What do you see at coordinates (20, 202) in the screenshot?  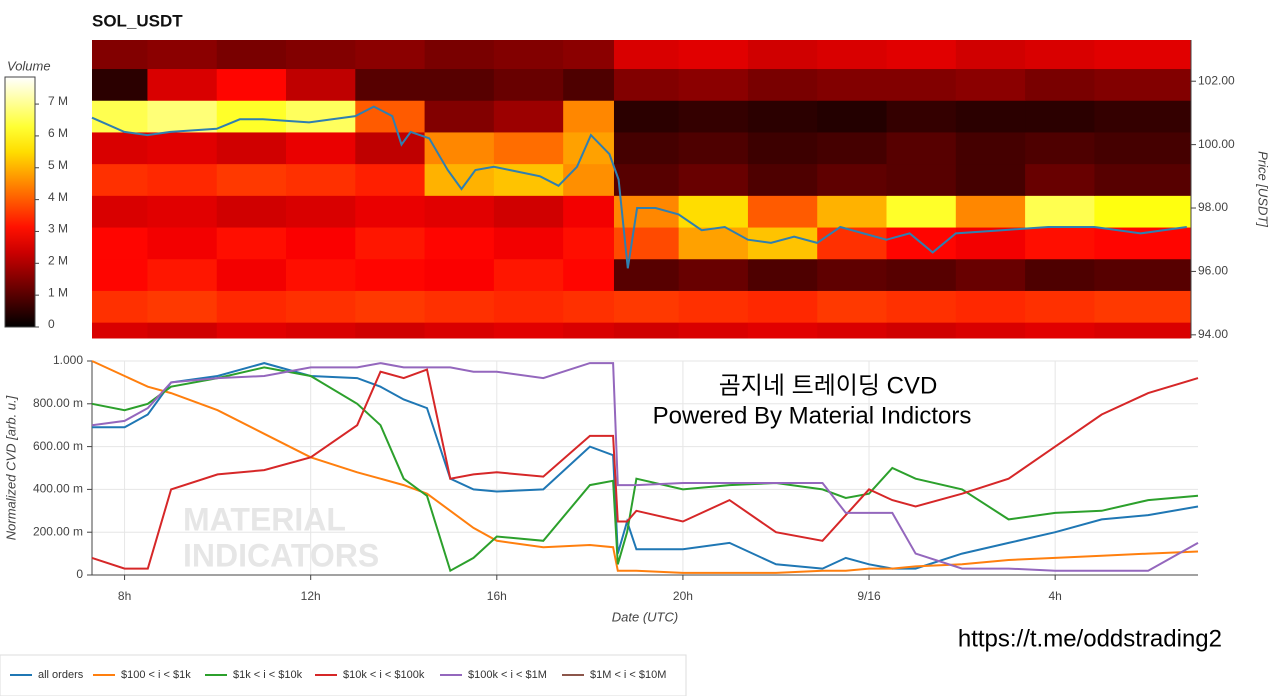 I see `colorbar` at bounding box center [20, 202].